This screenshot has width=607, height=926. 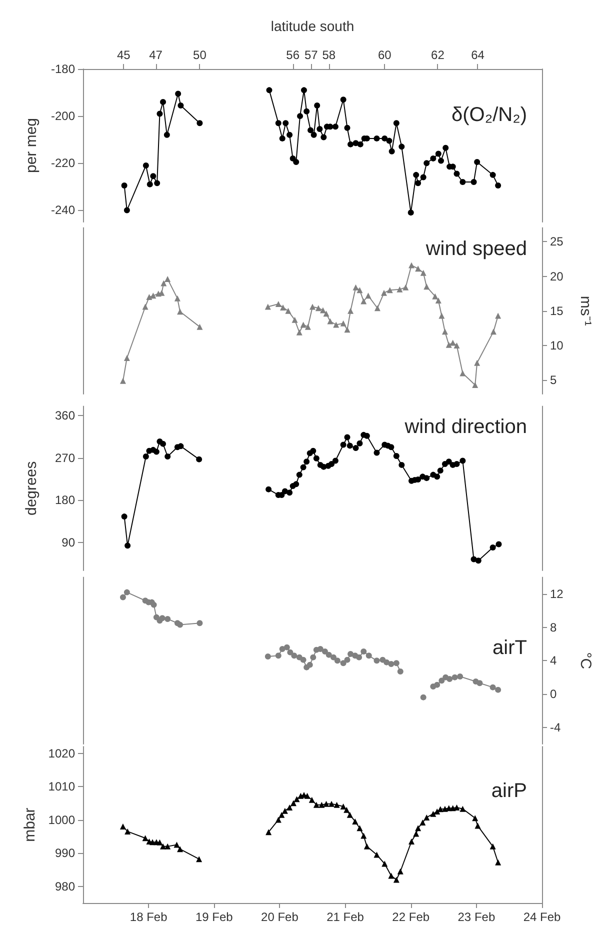 What do you see at coordinates (62, 753) in the screenshot?
I see `y-tick-label: 1020` at bounding box center [62, 753].